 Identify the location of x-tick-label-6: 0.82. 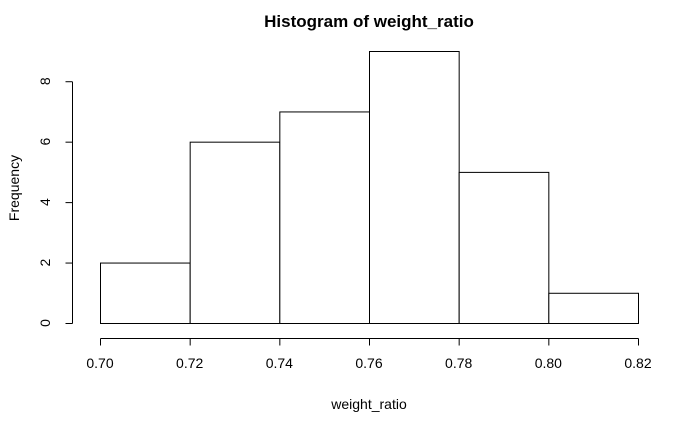
(637, 363).